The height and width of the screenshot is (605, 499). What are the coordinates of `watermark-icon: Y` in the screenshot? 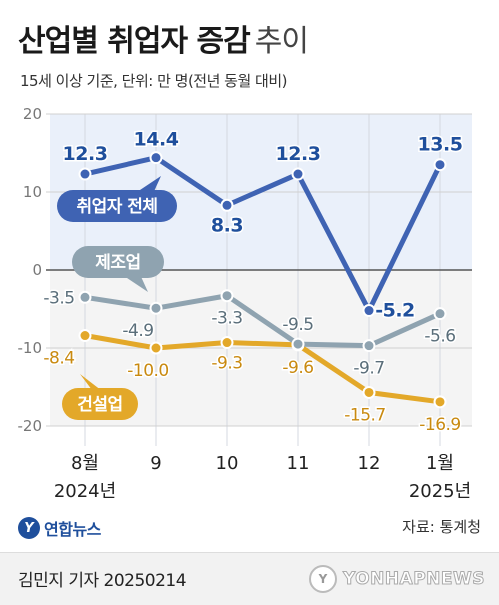 It's located at (322, 579).